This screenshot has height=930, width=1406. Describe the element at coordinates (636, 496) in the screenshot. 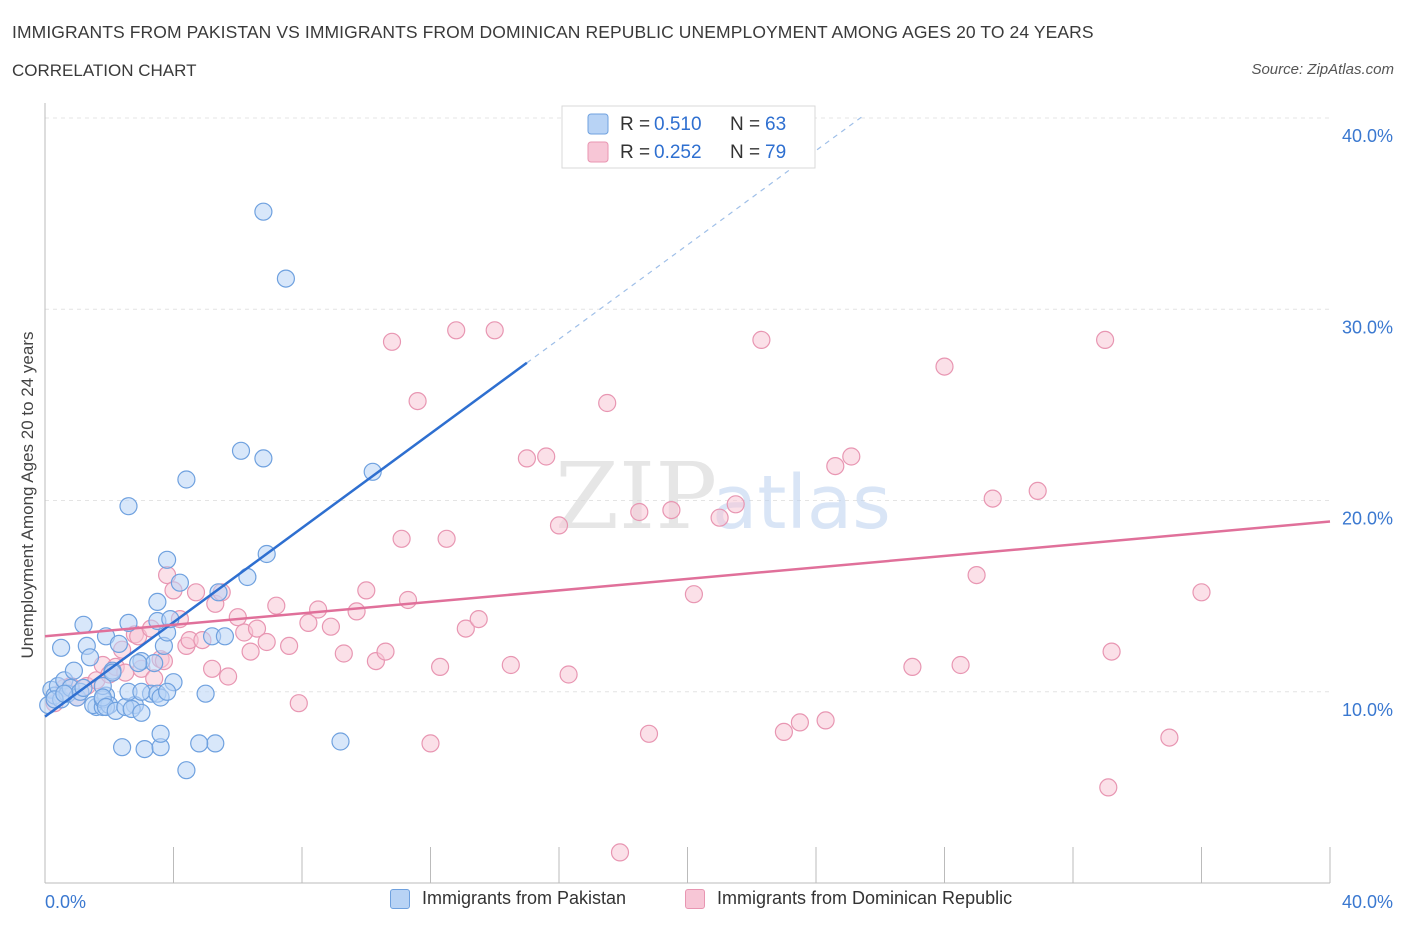

I see `watermark-zip: ZIP` at that location.